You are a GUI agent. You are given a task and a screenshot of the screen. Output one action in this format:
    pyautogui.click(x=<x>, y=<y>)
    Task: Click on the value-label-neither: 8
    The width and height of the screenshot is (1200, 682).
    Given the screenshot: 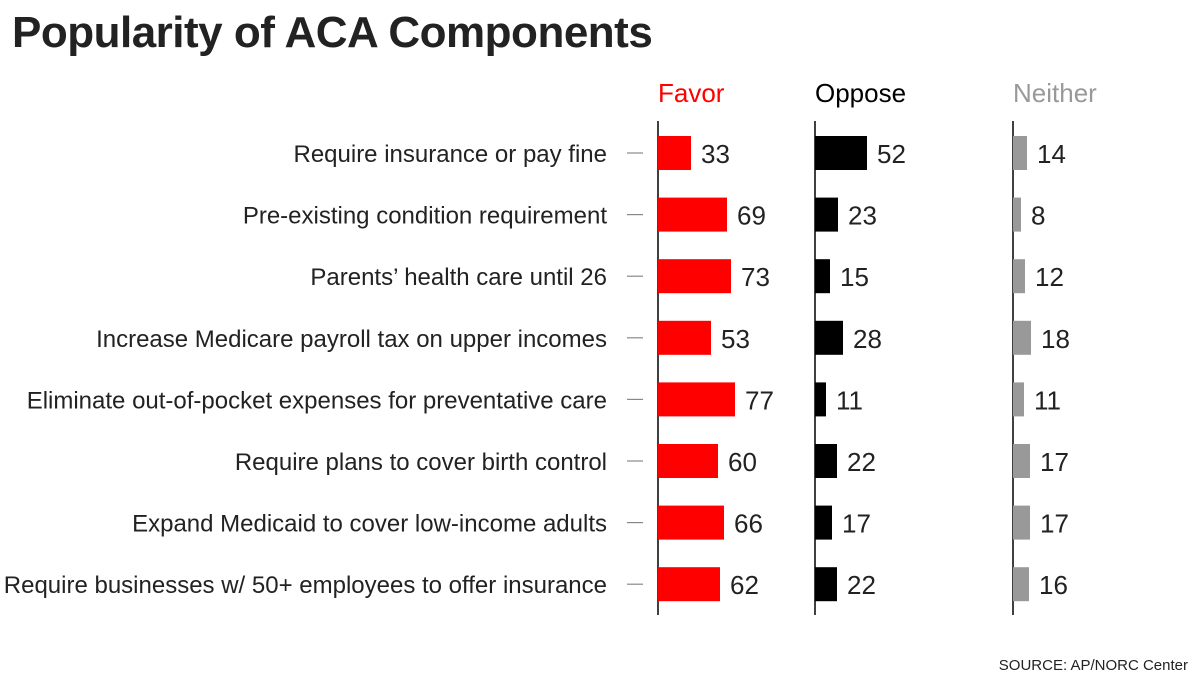 What is the action you would take?
    pyautogui.click(x=1038, y=216)
    